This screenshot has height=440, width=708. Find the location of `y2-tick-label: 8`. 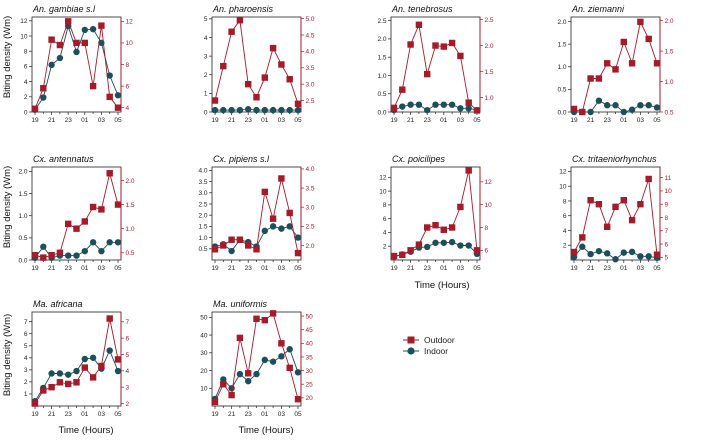

y2-tick-label: 8 is located at coordinates (487, 228).